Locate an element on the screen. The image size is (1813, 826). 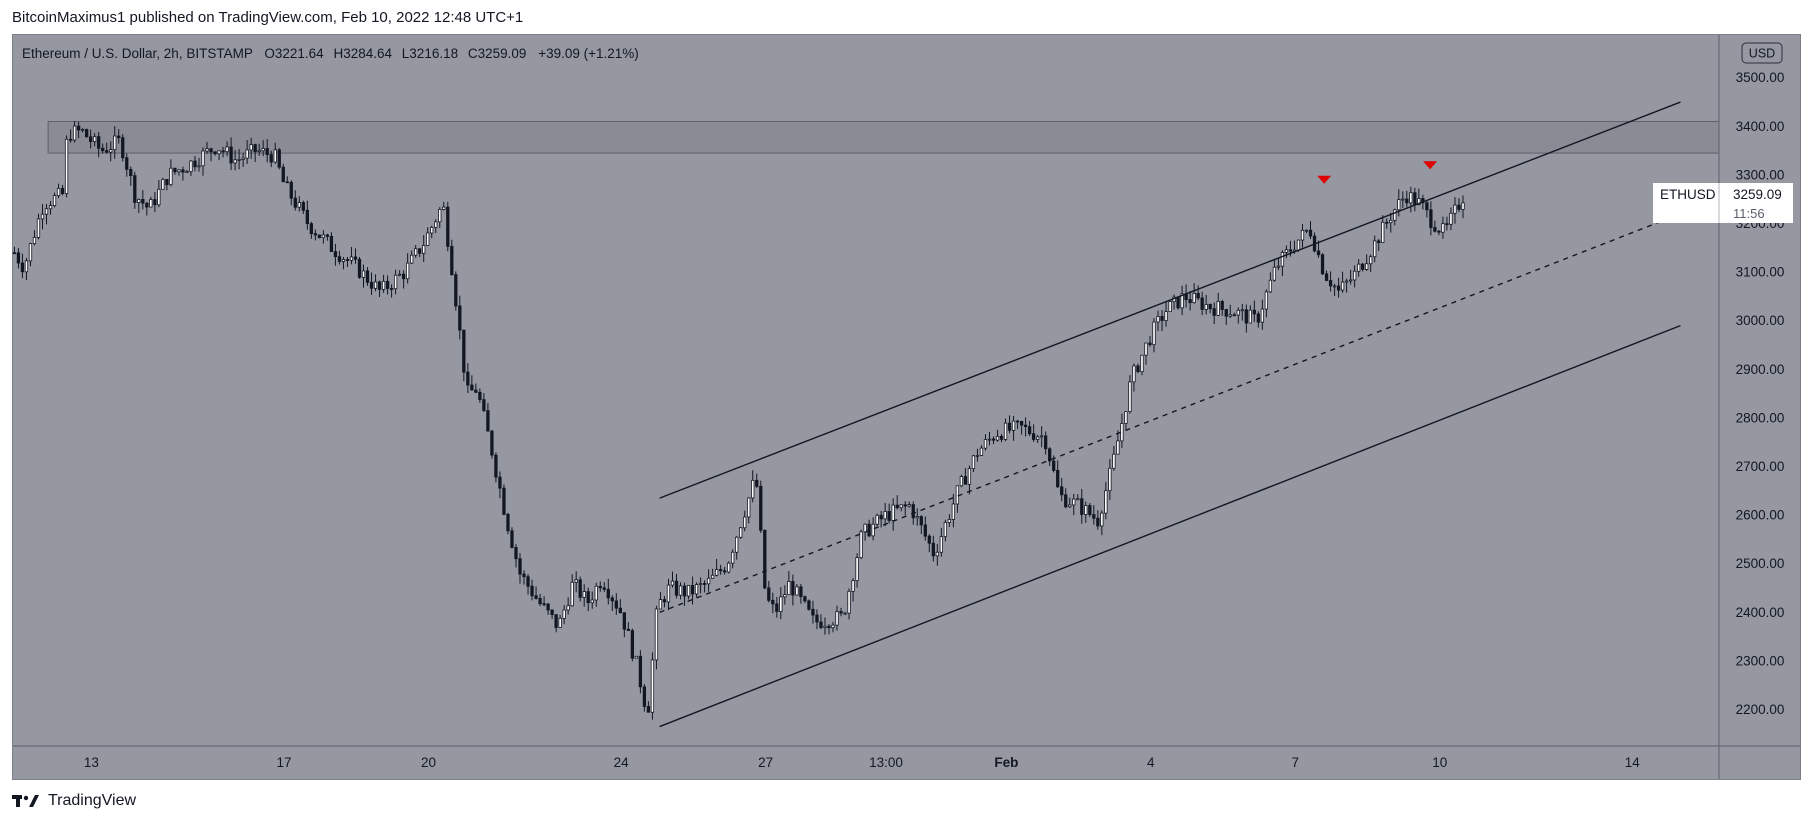
x-tick-label: 27 is located at coordinates (765, 762).